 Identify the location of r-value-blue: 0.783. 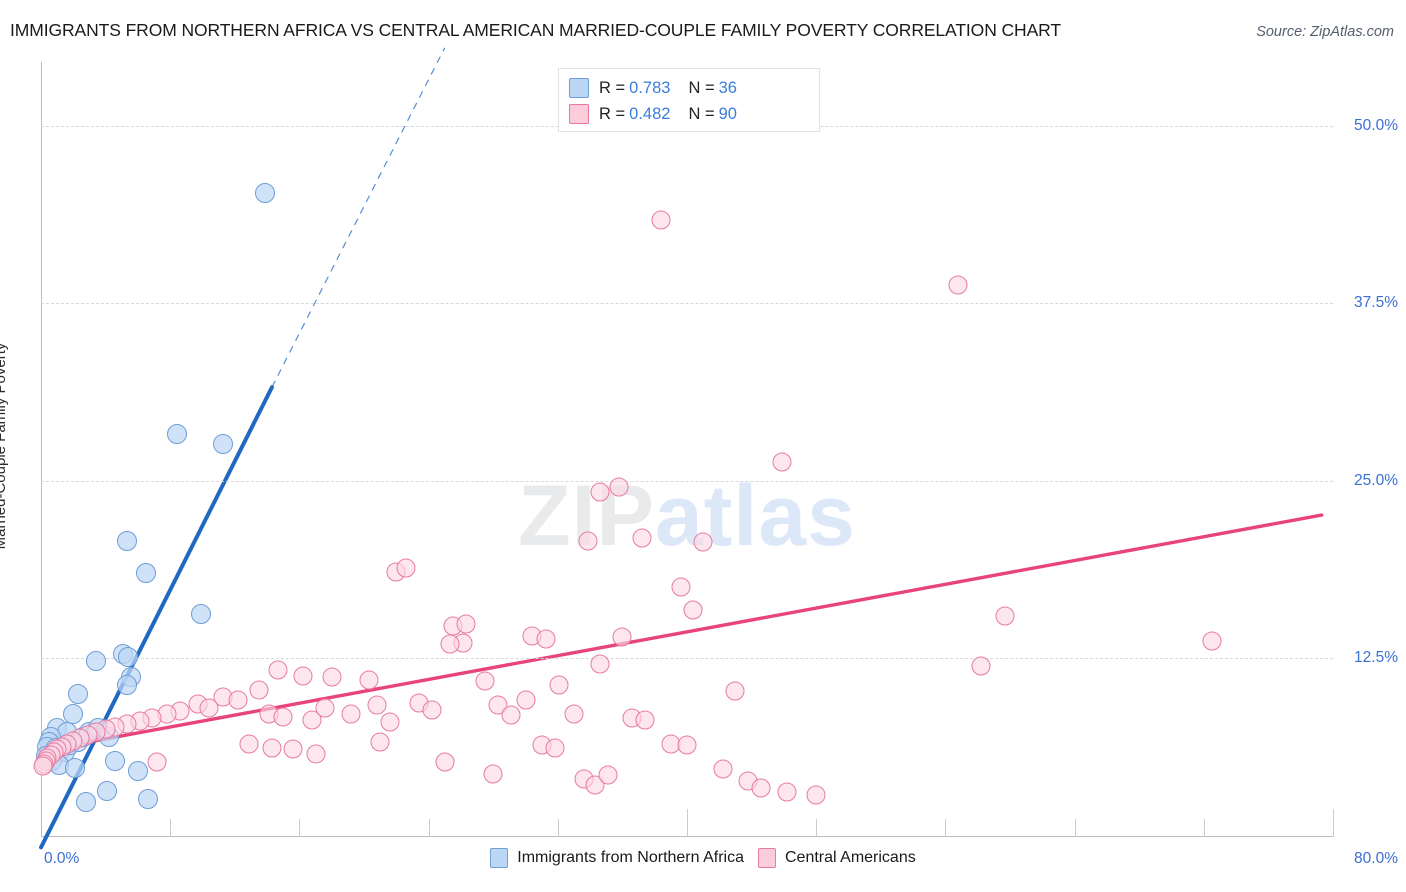
(650, 87).